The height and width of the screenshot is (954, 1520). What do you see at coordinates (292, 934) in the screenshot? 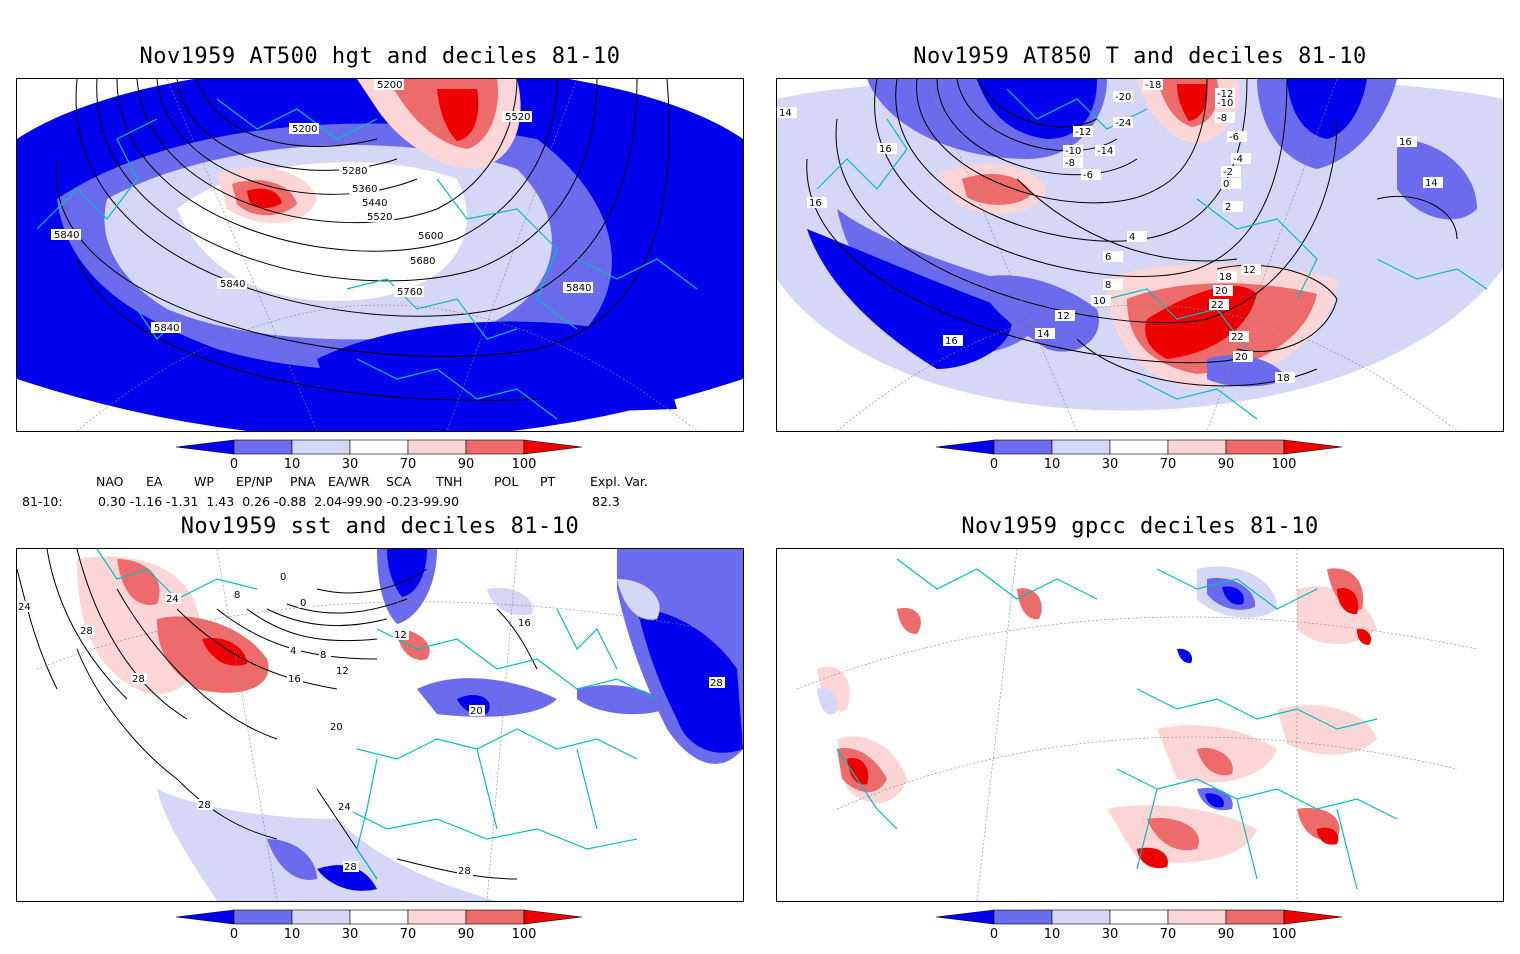
I see `colorbar-tick-label: 10` at bounding box center [292, 934].